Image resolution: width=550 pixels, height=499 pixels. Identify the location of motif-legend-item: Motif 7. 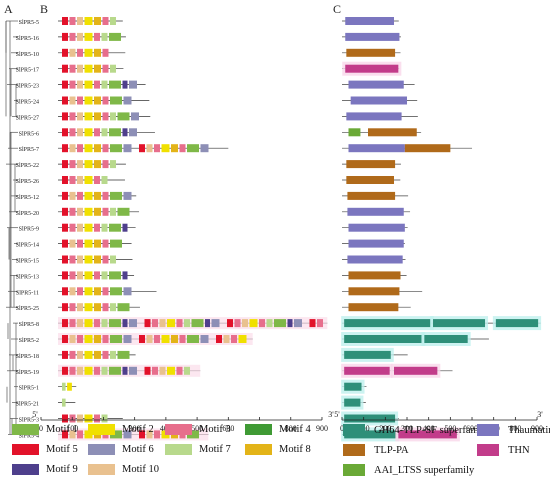
(198, 449).